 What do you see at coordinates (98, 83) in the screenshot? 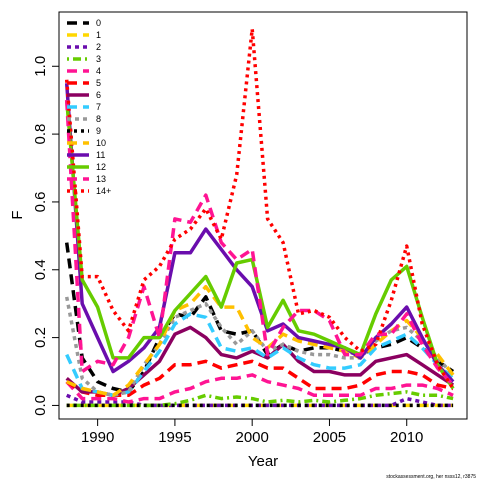
I see `legend-label: 5` at bounding box center [98, 83].